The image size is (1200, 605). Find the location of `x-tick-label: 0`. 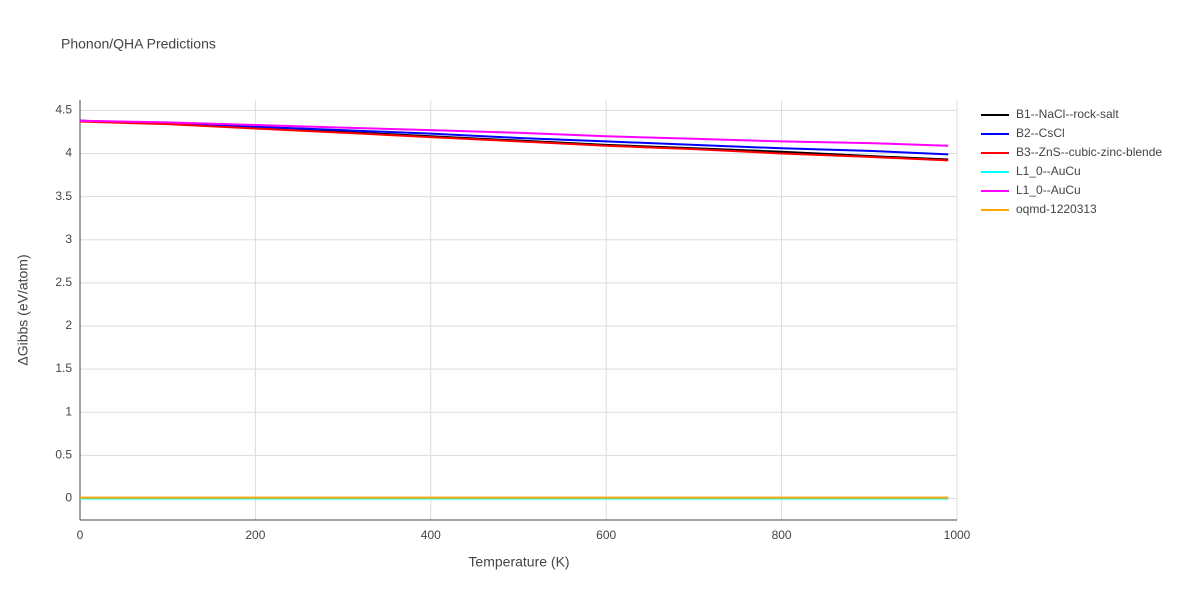

x-tick-label: 0 is located at coordinates (80, 535).